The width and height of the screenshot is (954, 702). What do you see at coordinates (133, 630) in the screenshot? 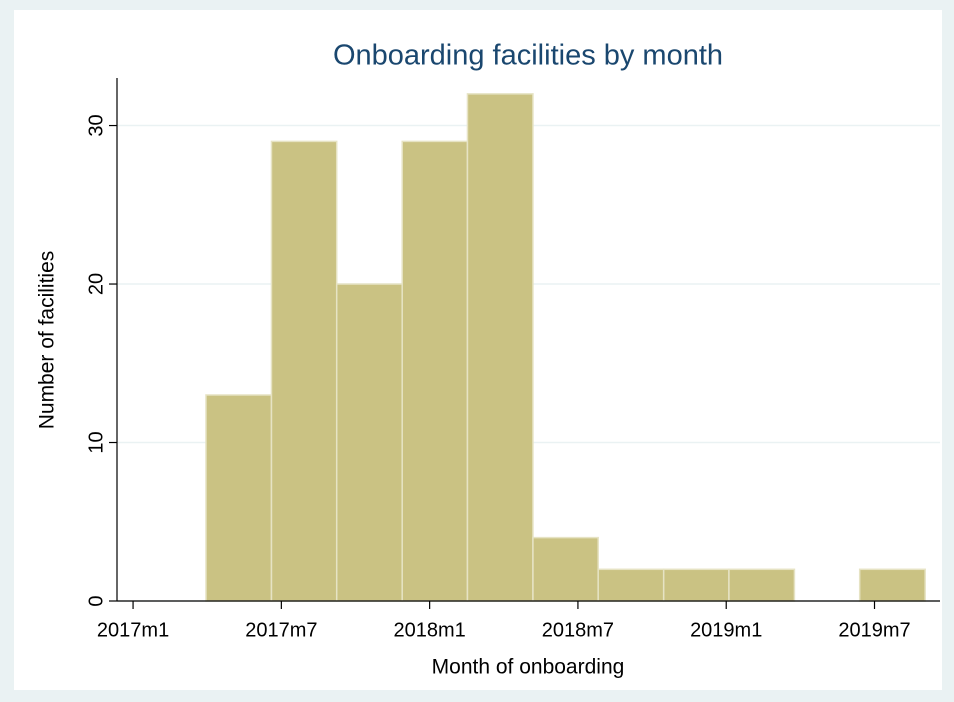
I see `x-tick-label: 2017m1` at bounding box center [133, 630].